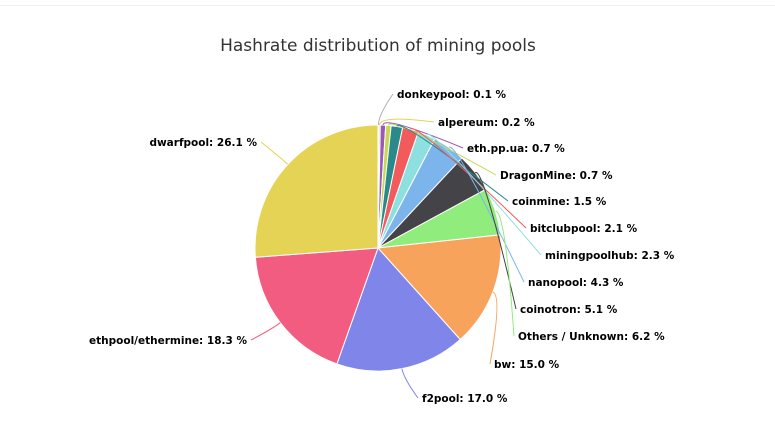  What do you see at coordinates (569, 310) in the screenshot?
I see `data-label: coinotron: 5.1 %` at bounding box center [569, 310].